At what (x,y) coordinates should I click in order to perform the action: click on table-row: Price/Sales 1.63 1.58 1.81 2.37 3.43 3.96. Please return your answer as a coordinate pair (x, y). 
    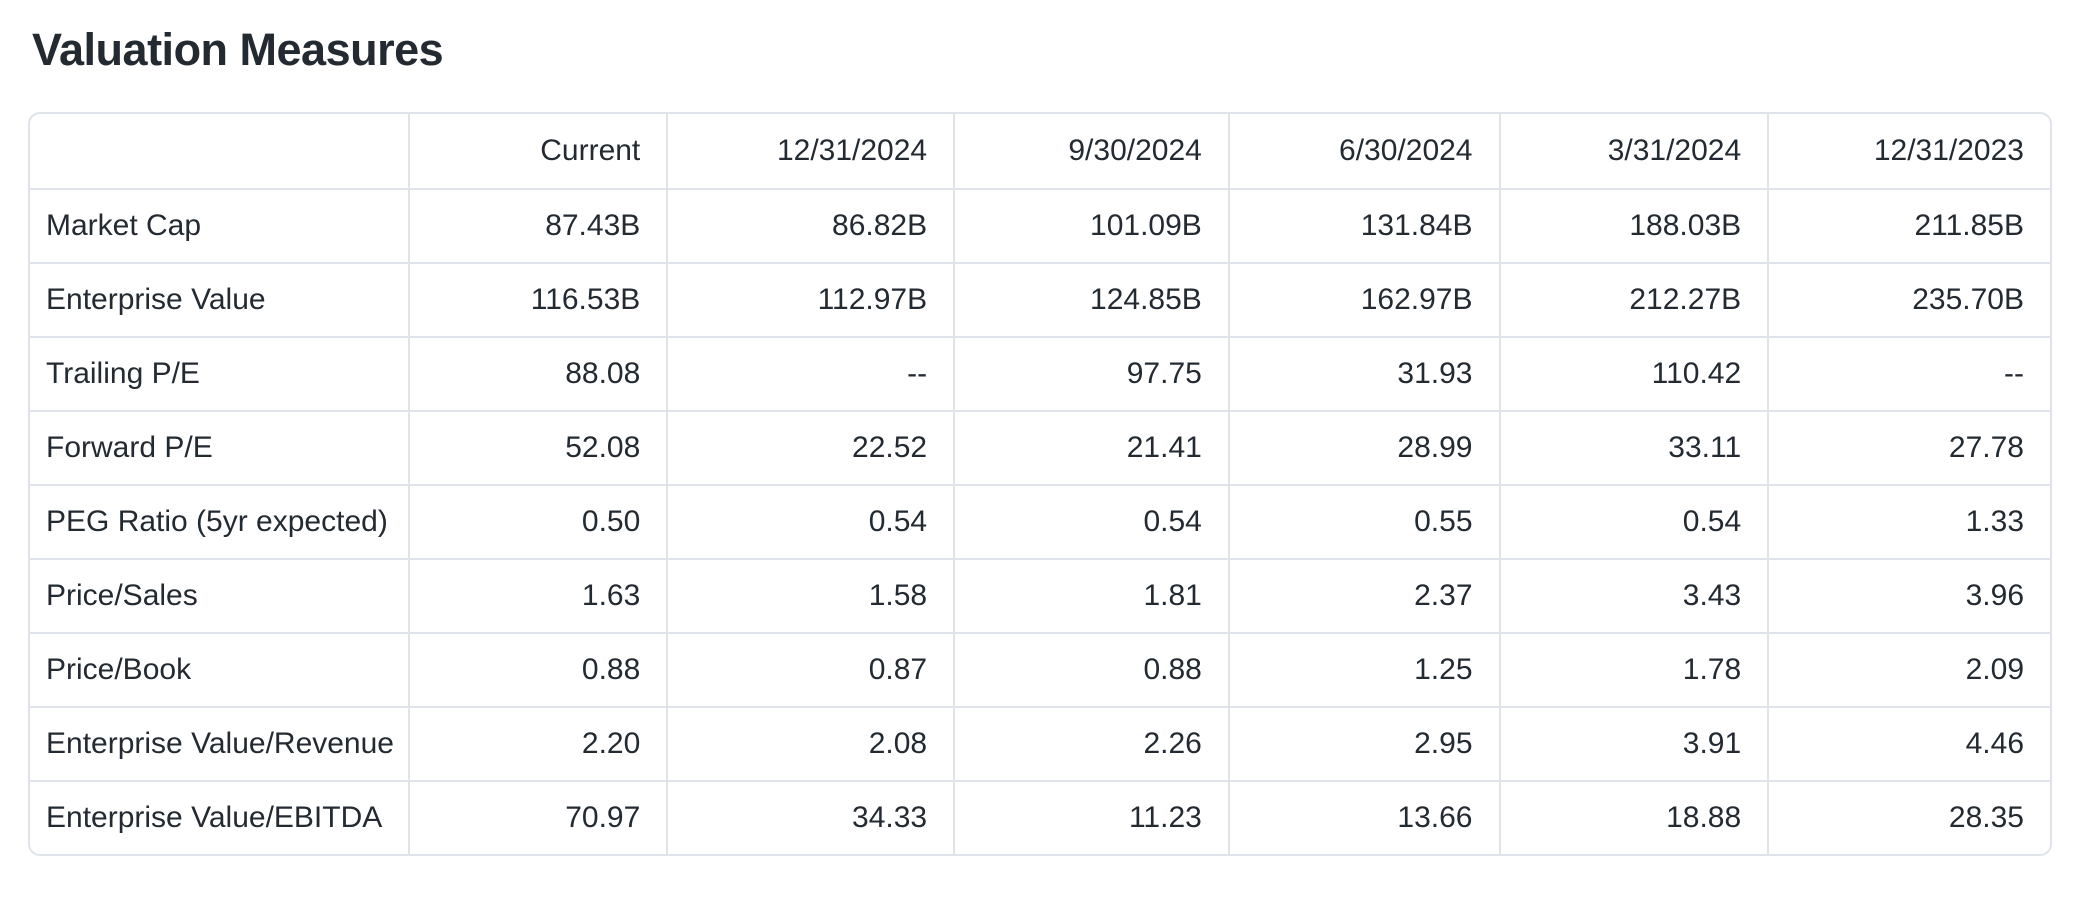
    Looking at the image, I should click on (1040, 595).